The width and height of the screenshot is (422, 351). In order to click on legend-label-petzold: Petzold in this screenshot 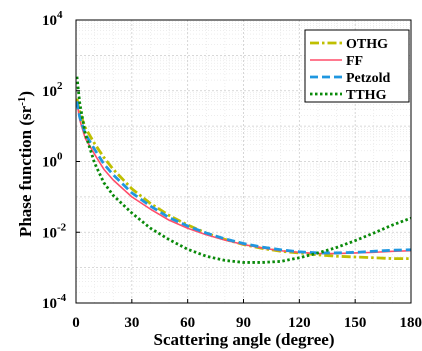, I will do `click(368, 78)`.